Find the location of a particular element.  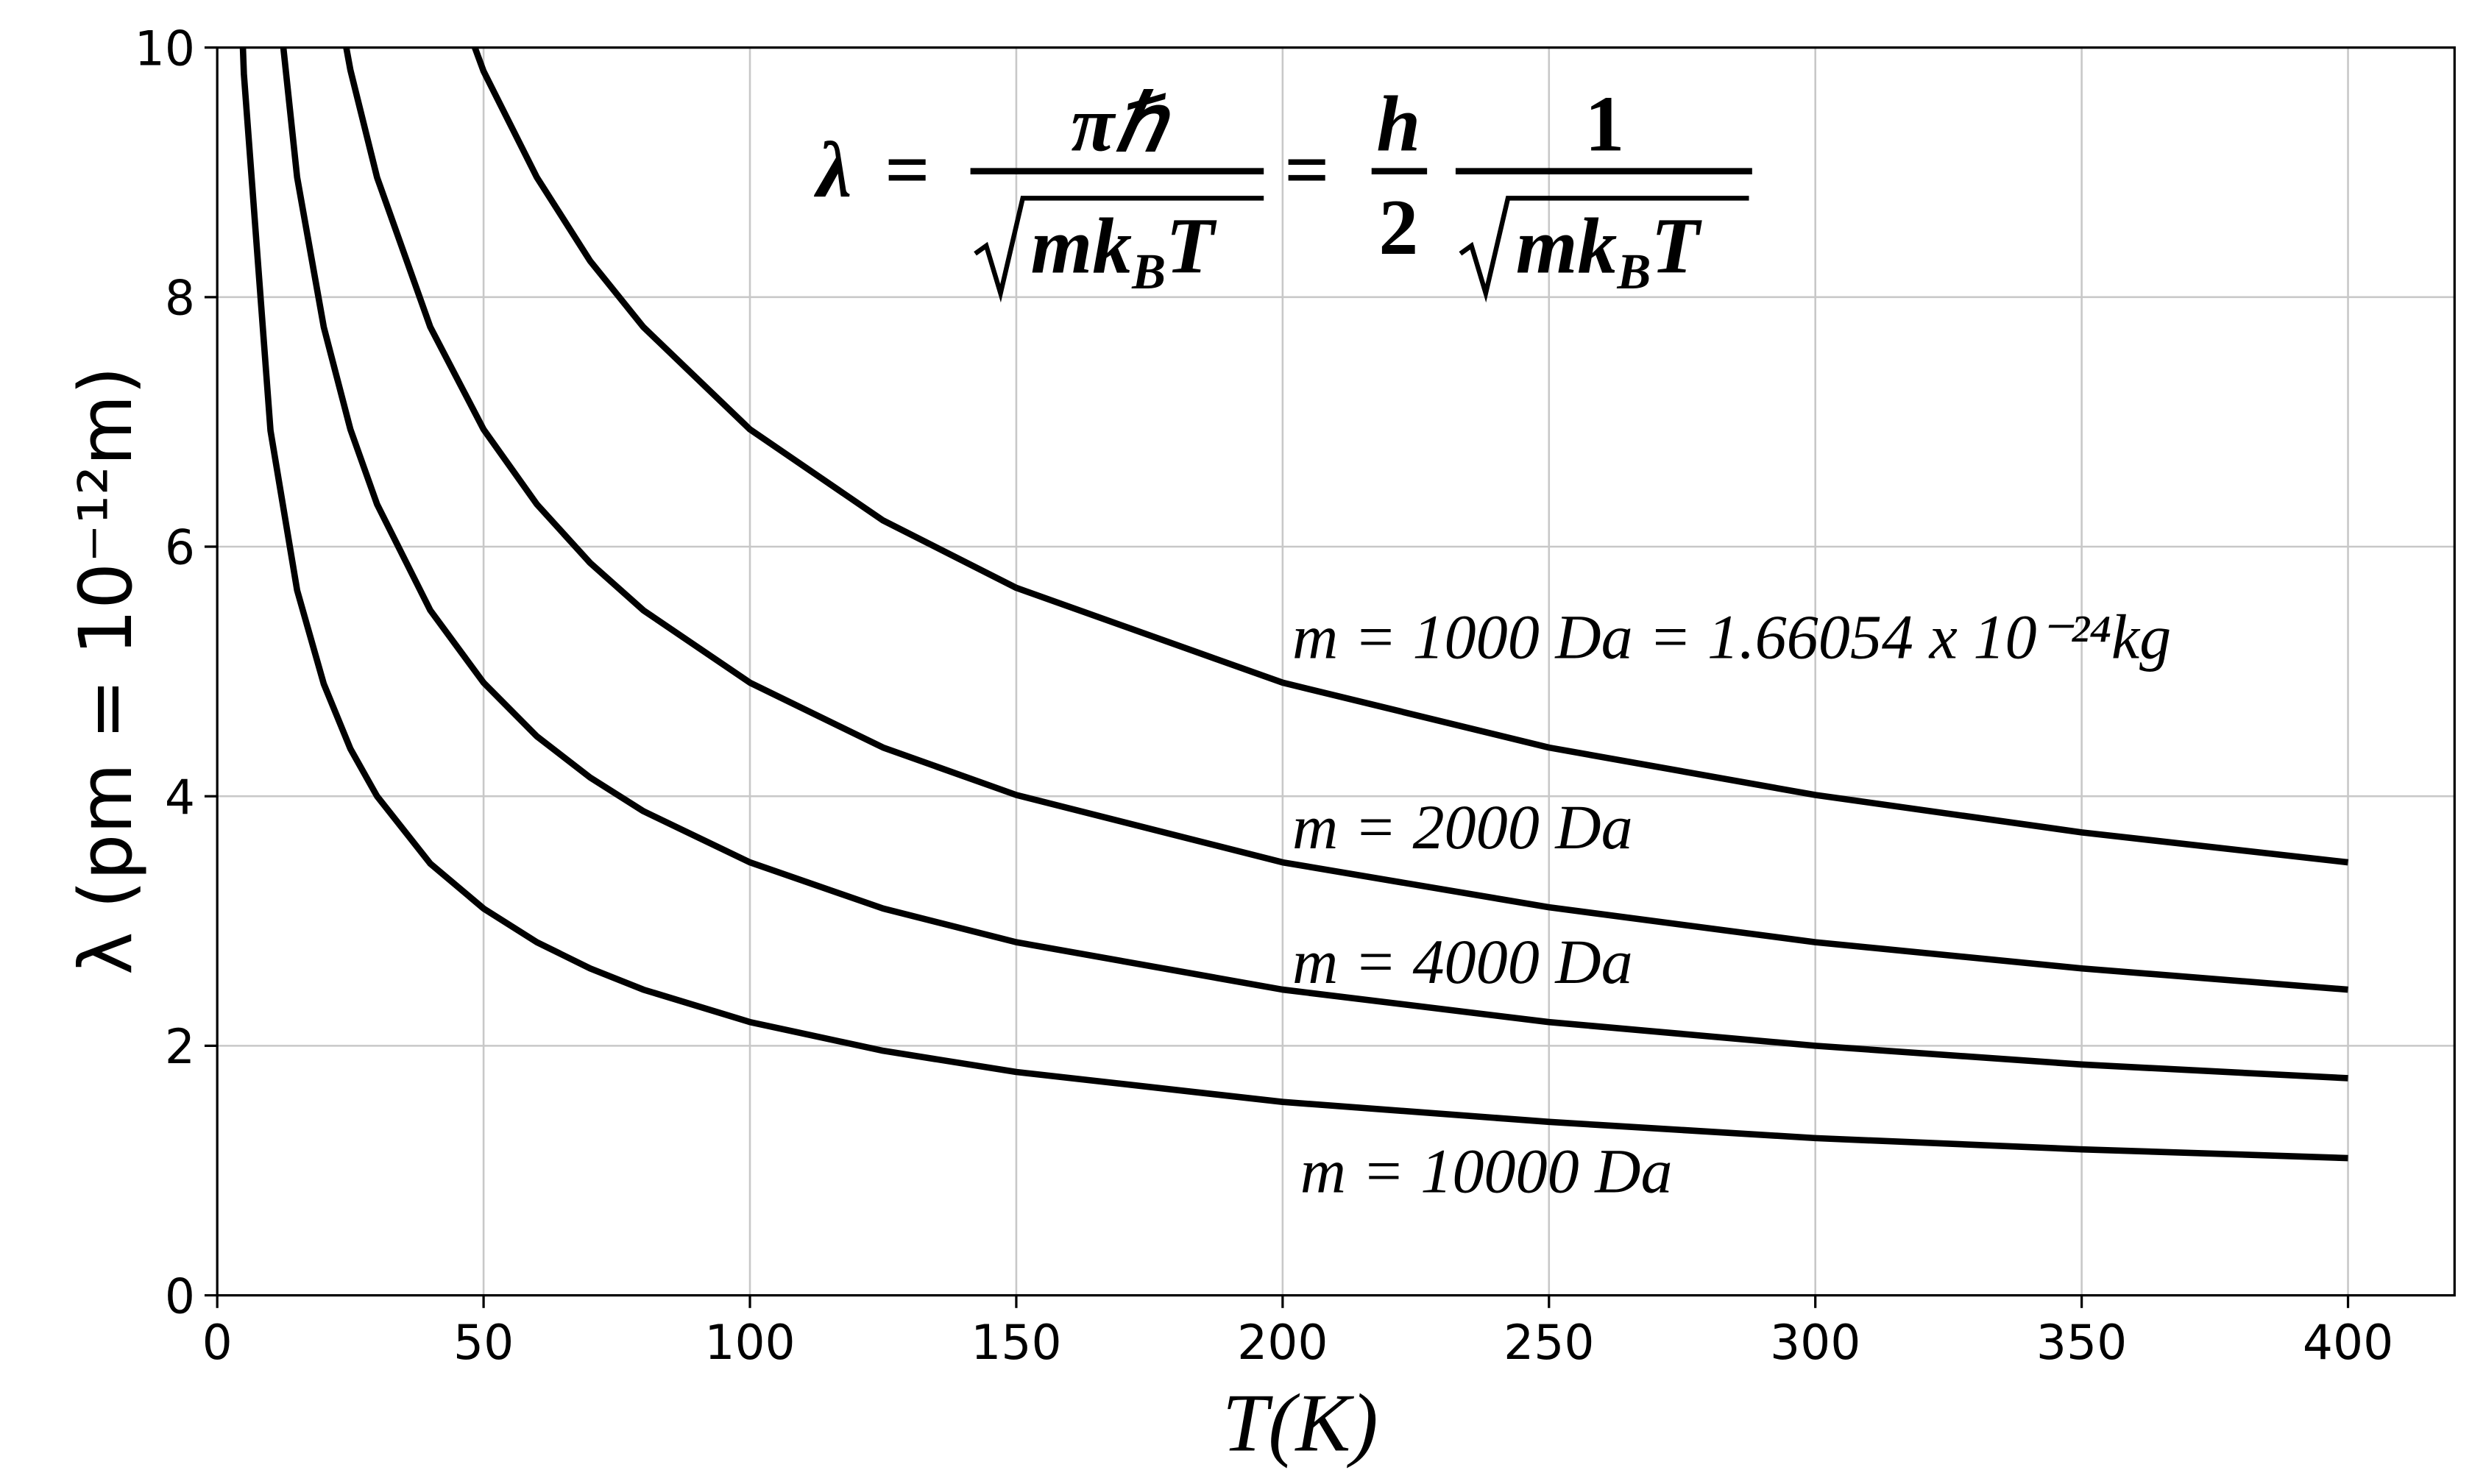

series-label: m = 2000 Da is located at coordinates (1463, 827).